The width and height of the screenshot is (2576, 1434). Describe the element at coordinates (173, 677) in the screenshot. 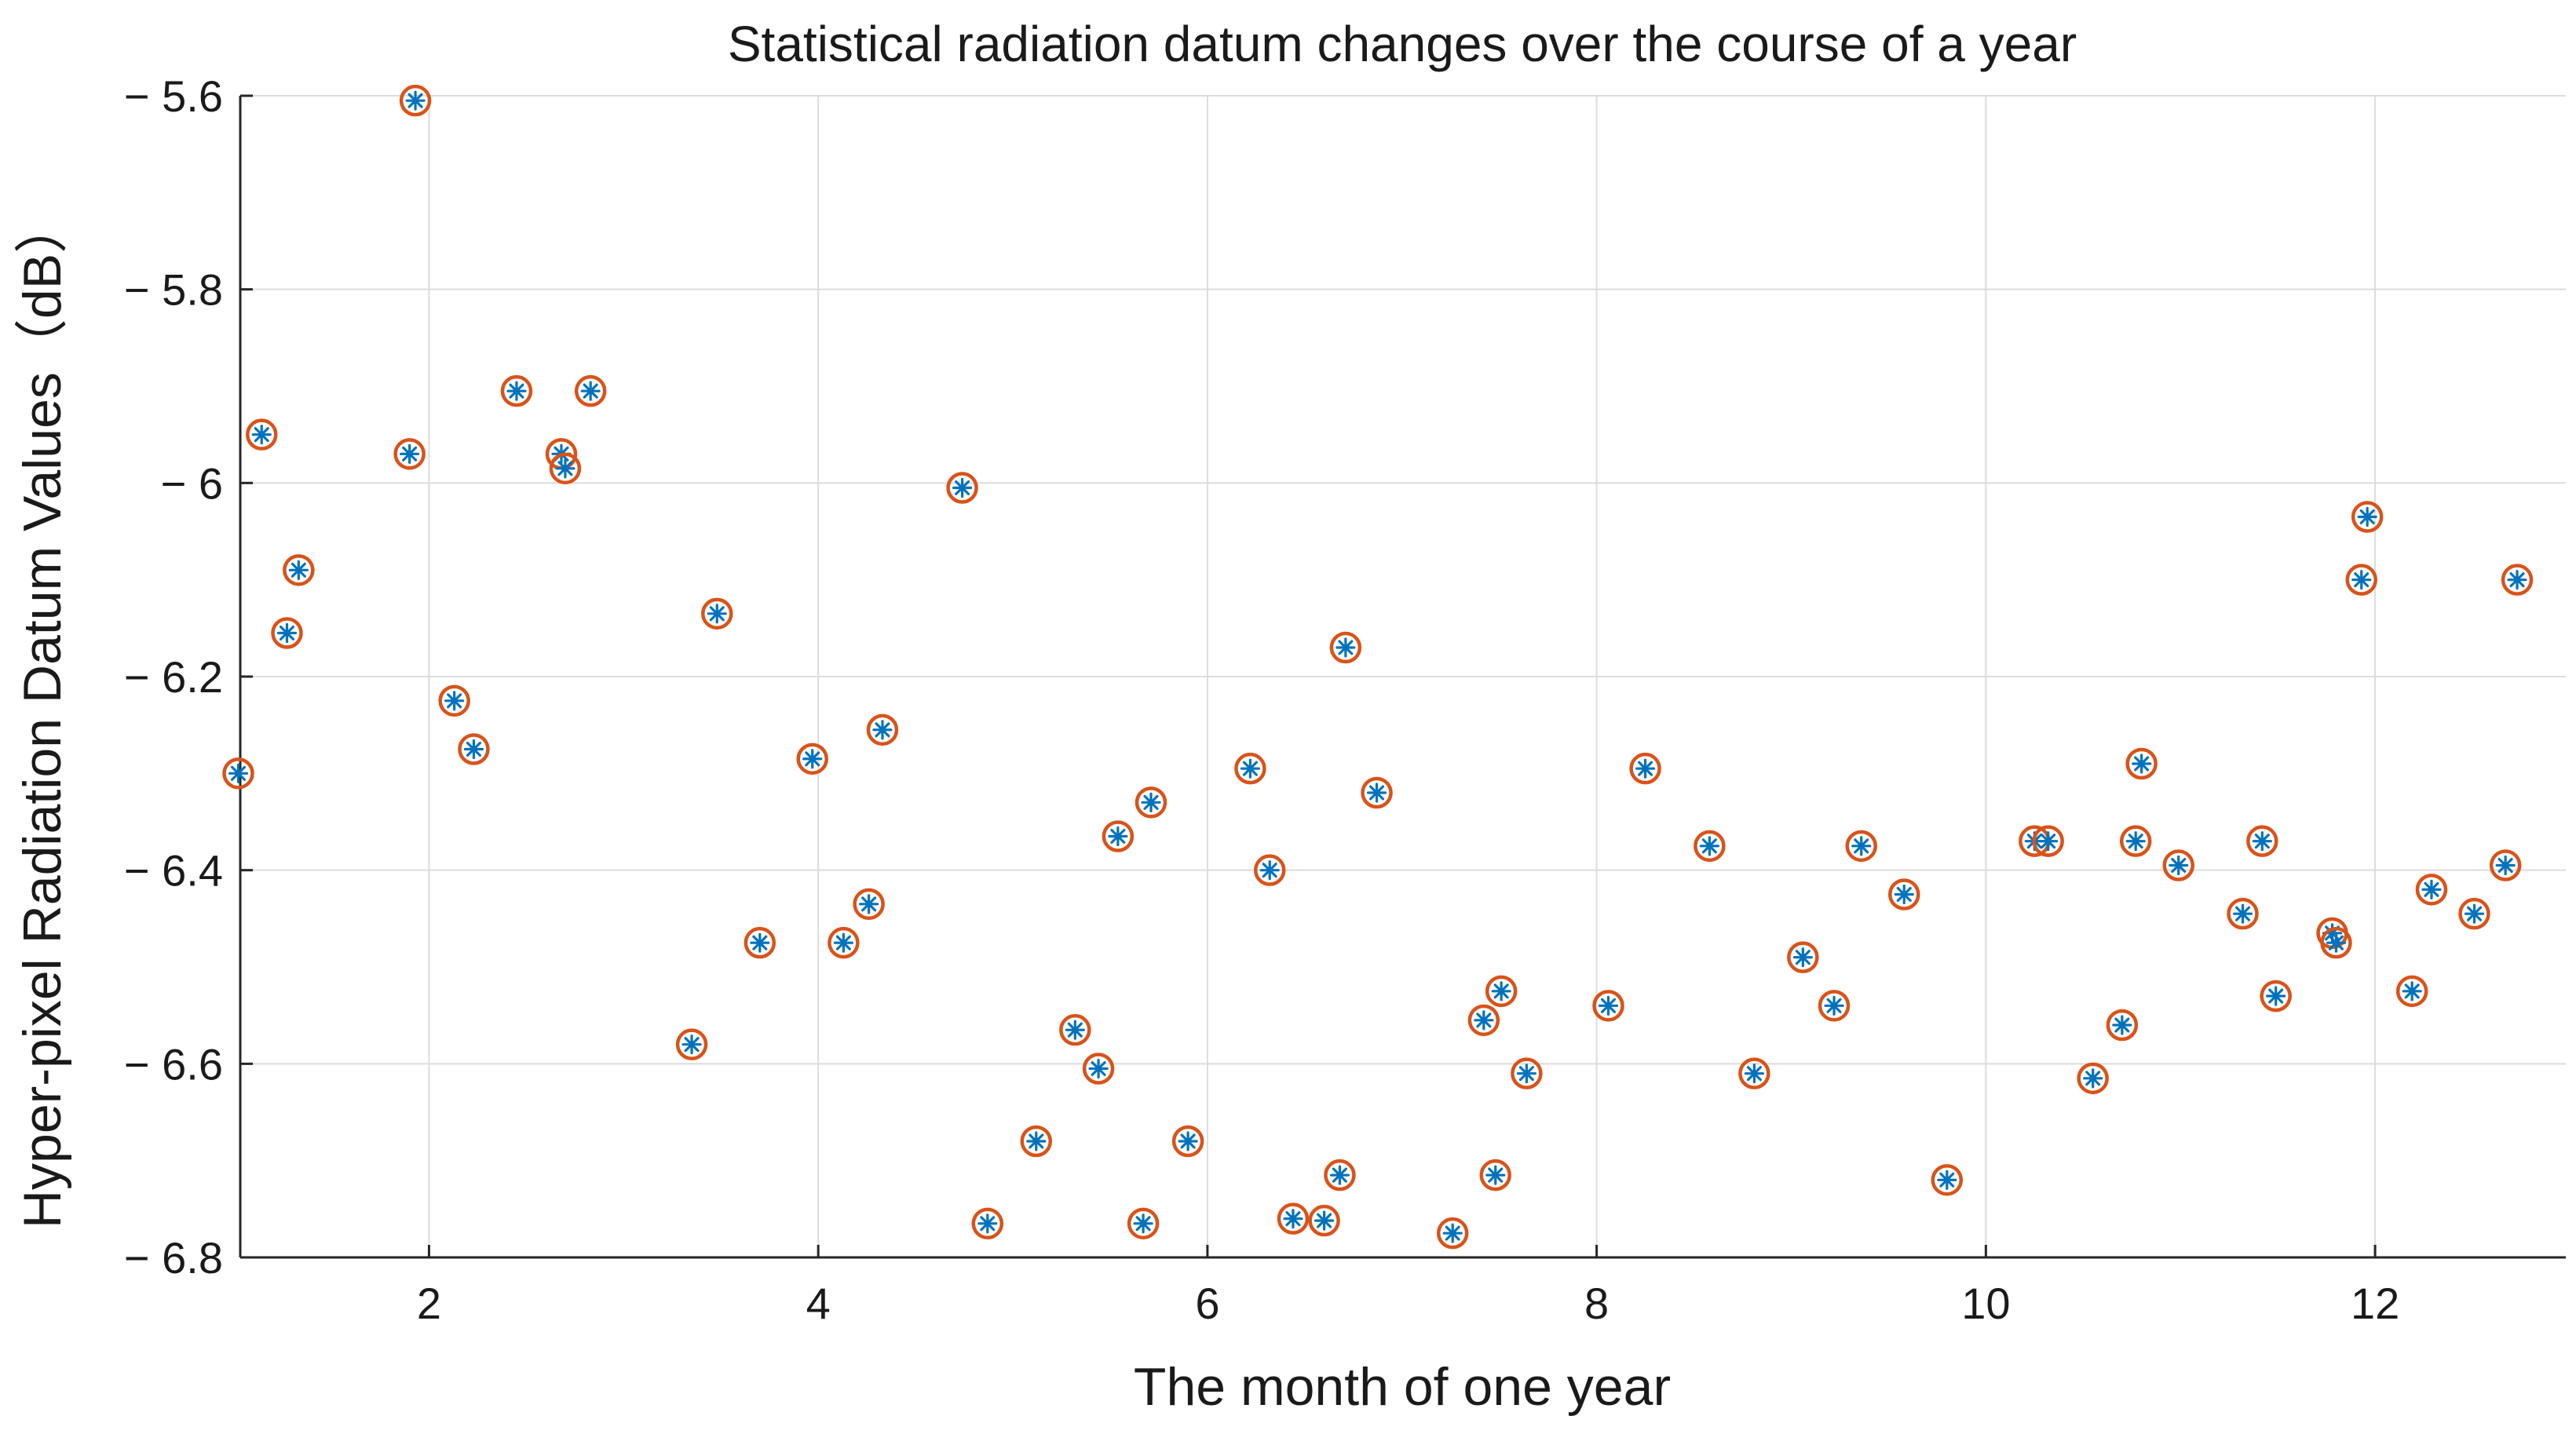

I see `y-tick-label: − 6.2` at that location.